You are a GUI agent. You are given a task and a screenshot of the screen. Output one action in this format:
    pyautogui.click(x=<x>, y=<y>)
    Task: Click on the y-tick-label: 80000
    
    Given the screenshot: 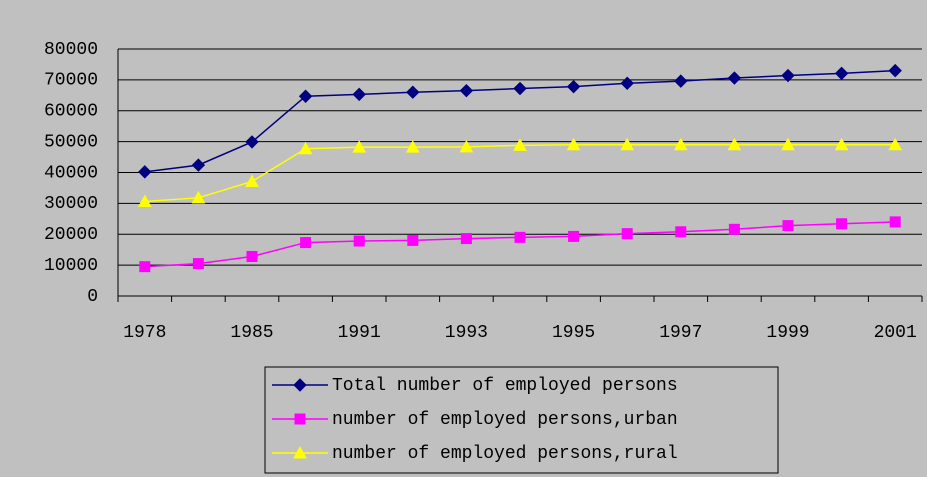 What is the action you would take?
    pyautogui.click(x=71, y=50)
    